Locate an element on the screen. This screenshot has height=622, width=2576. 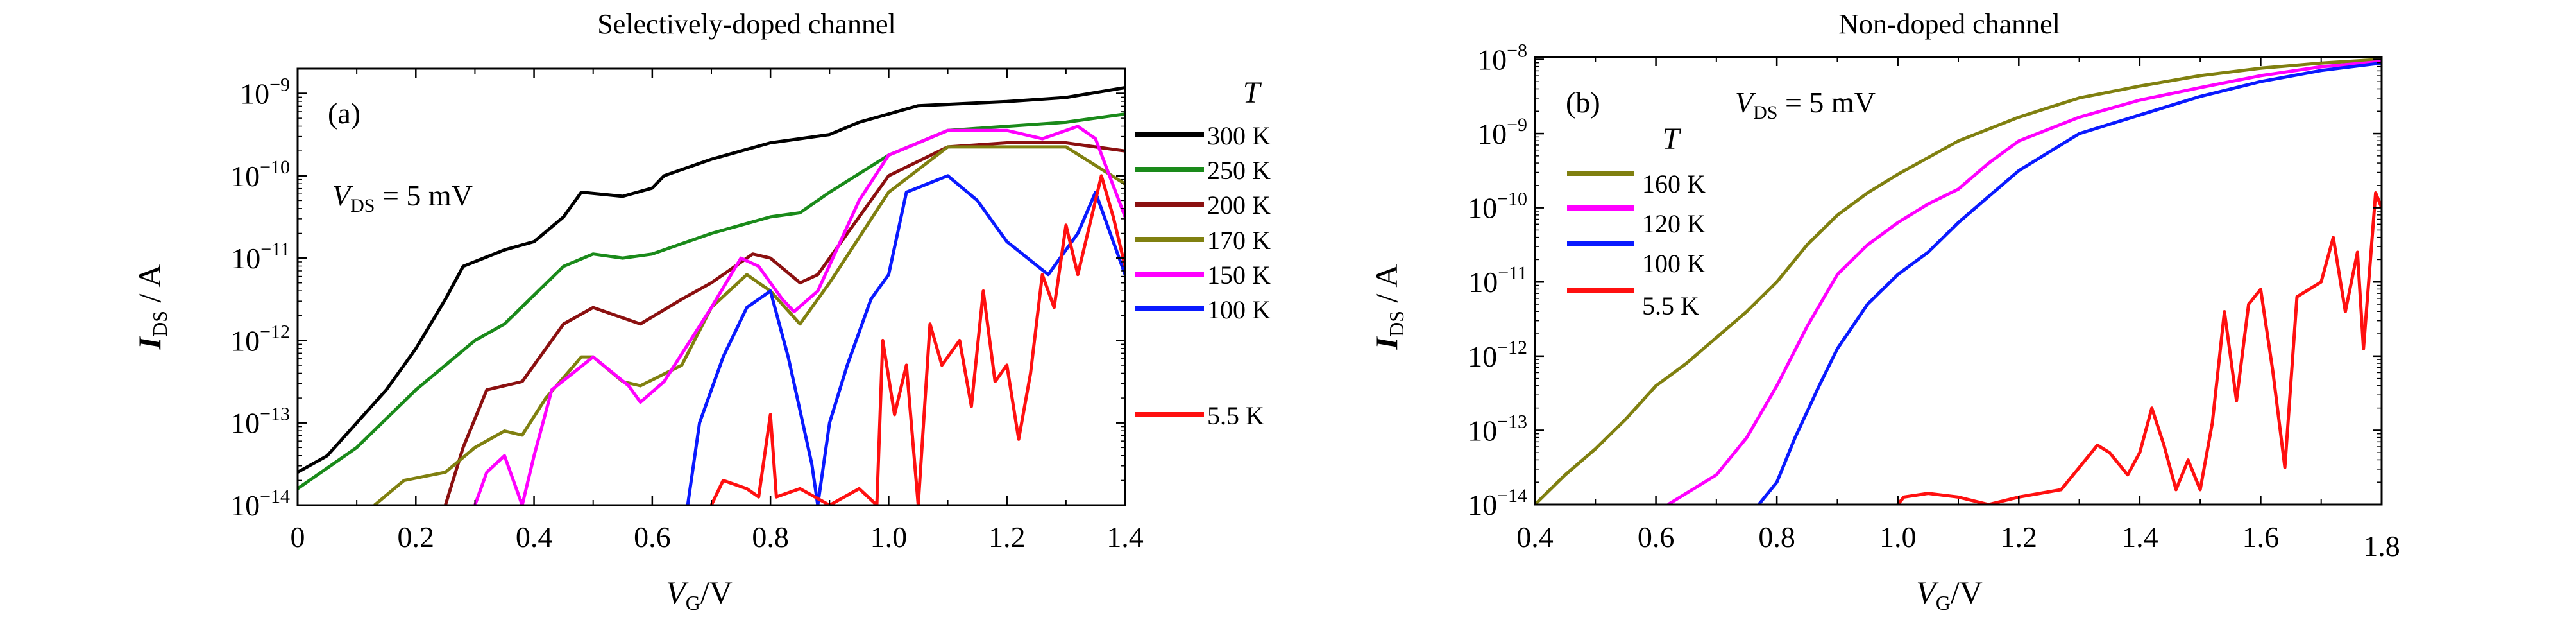
legend-label: 160 K is located at coordinates (1674, 183).